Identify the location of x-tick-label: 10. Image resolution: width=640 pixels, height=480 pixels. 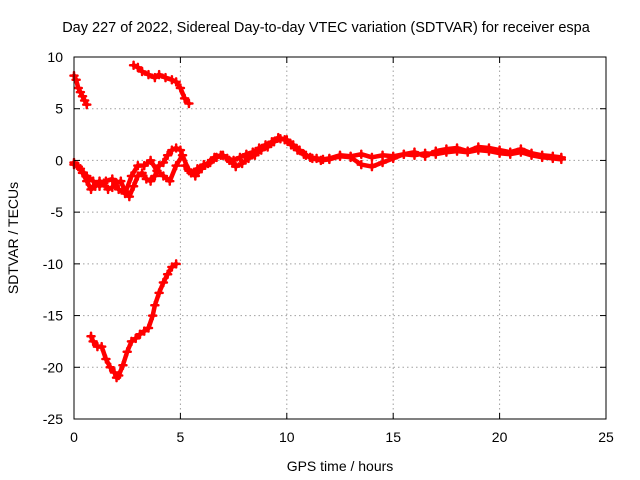
(287, 437).